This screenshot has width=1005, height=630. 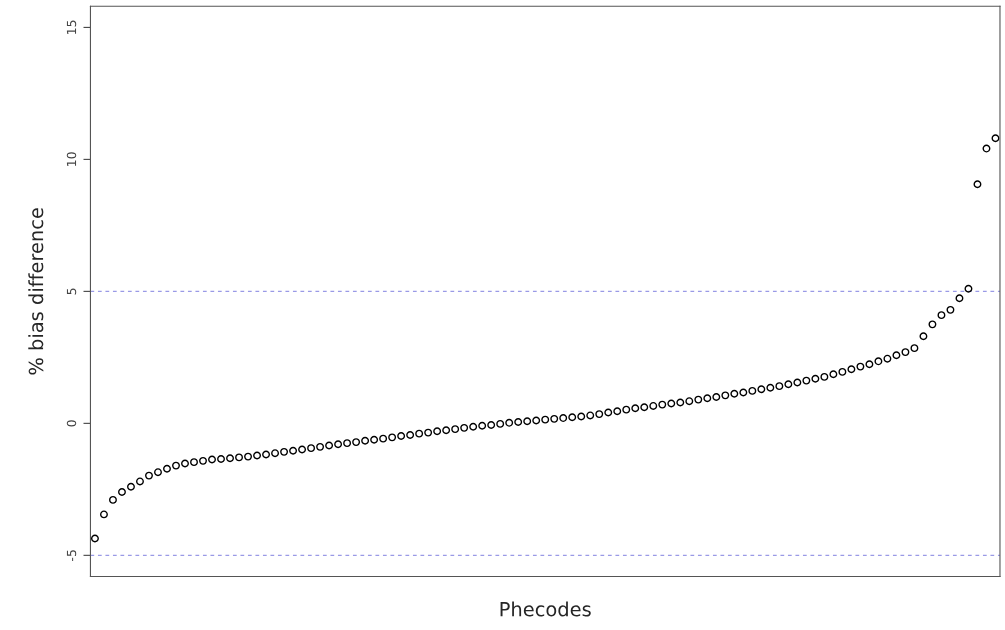 What do you see at coordinates (71, 159) in the screenshot?
I see `y-tick-label: 10` at bounding box center [71, 159].